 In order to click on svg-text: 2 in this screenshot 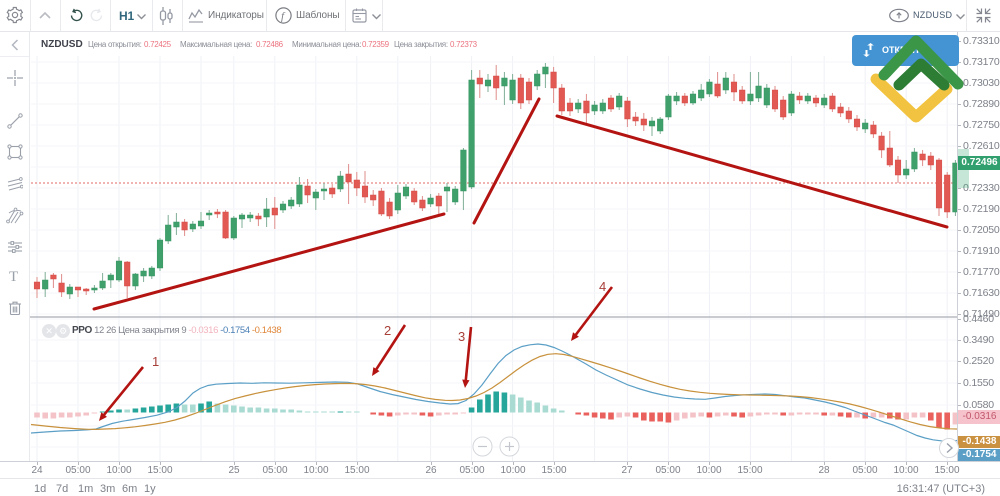, I will do `click(387, 330)`.